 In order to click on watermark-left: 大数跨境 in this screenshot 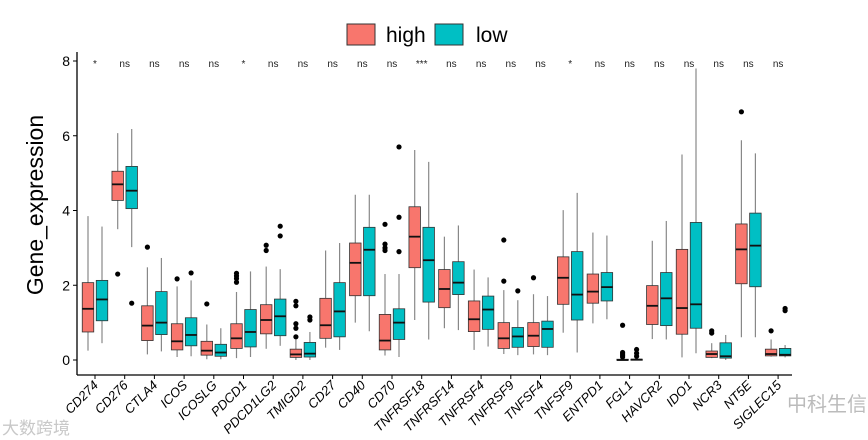, I will do `click(36, 429)`.